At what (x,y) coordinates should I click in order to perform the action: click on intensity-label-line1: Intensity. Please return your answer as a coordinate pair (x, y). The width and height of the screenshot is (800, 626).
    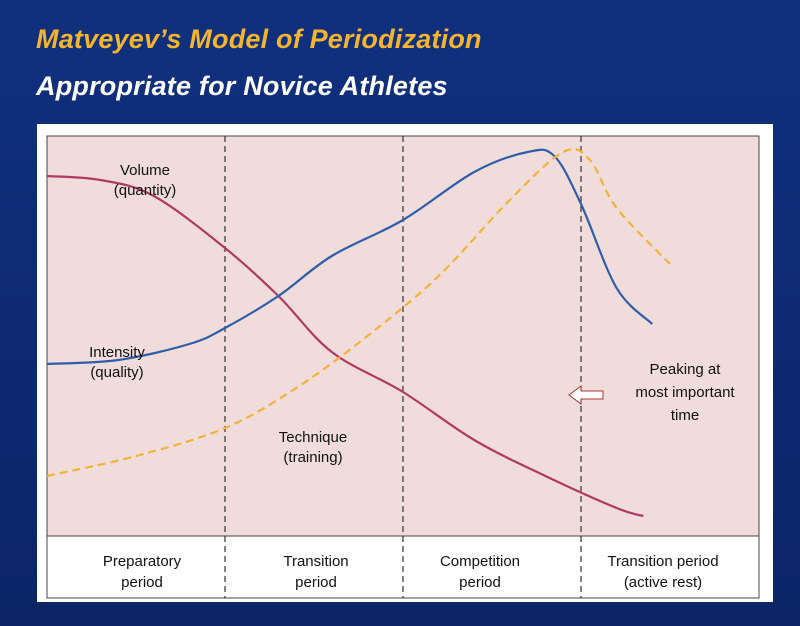
    Looking at the image, I should click on (117, 352).